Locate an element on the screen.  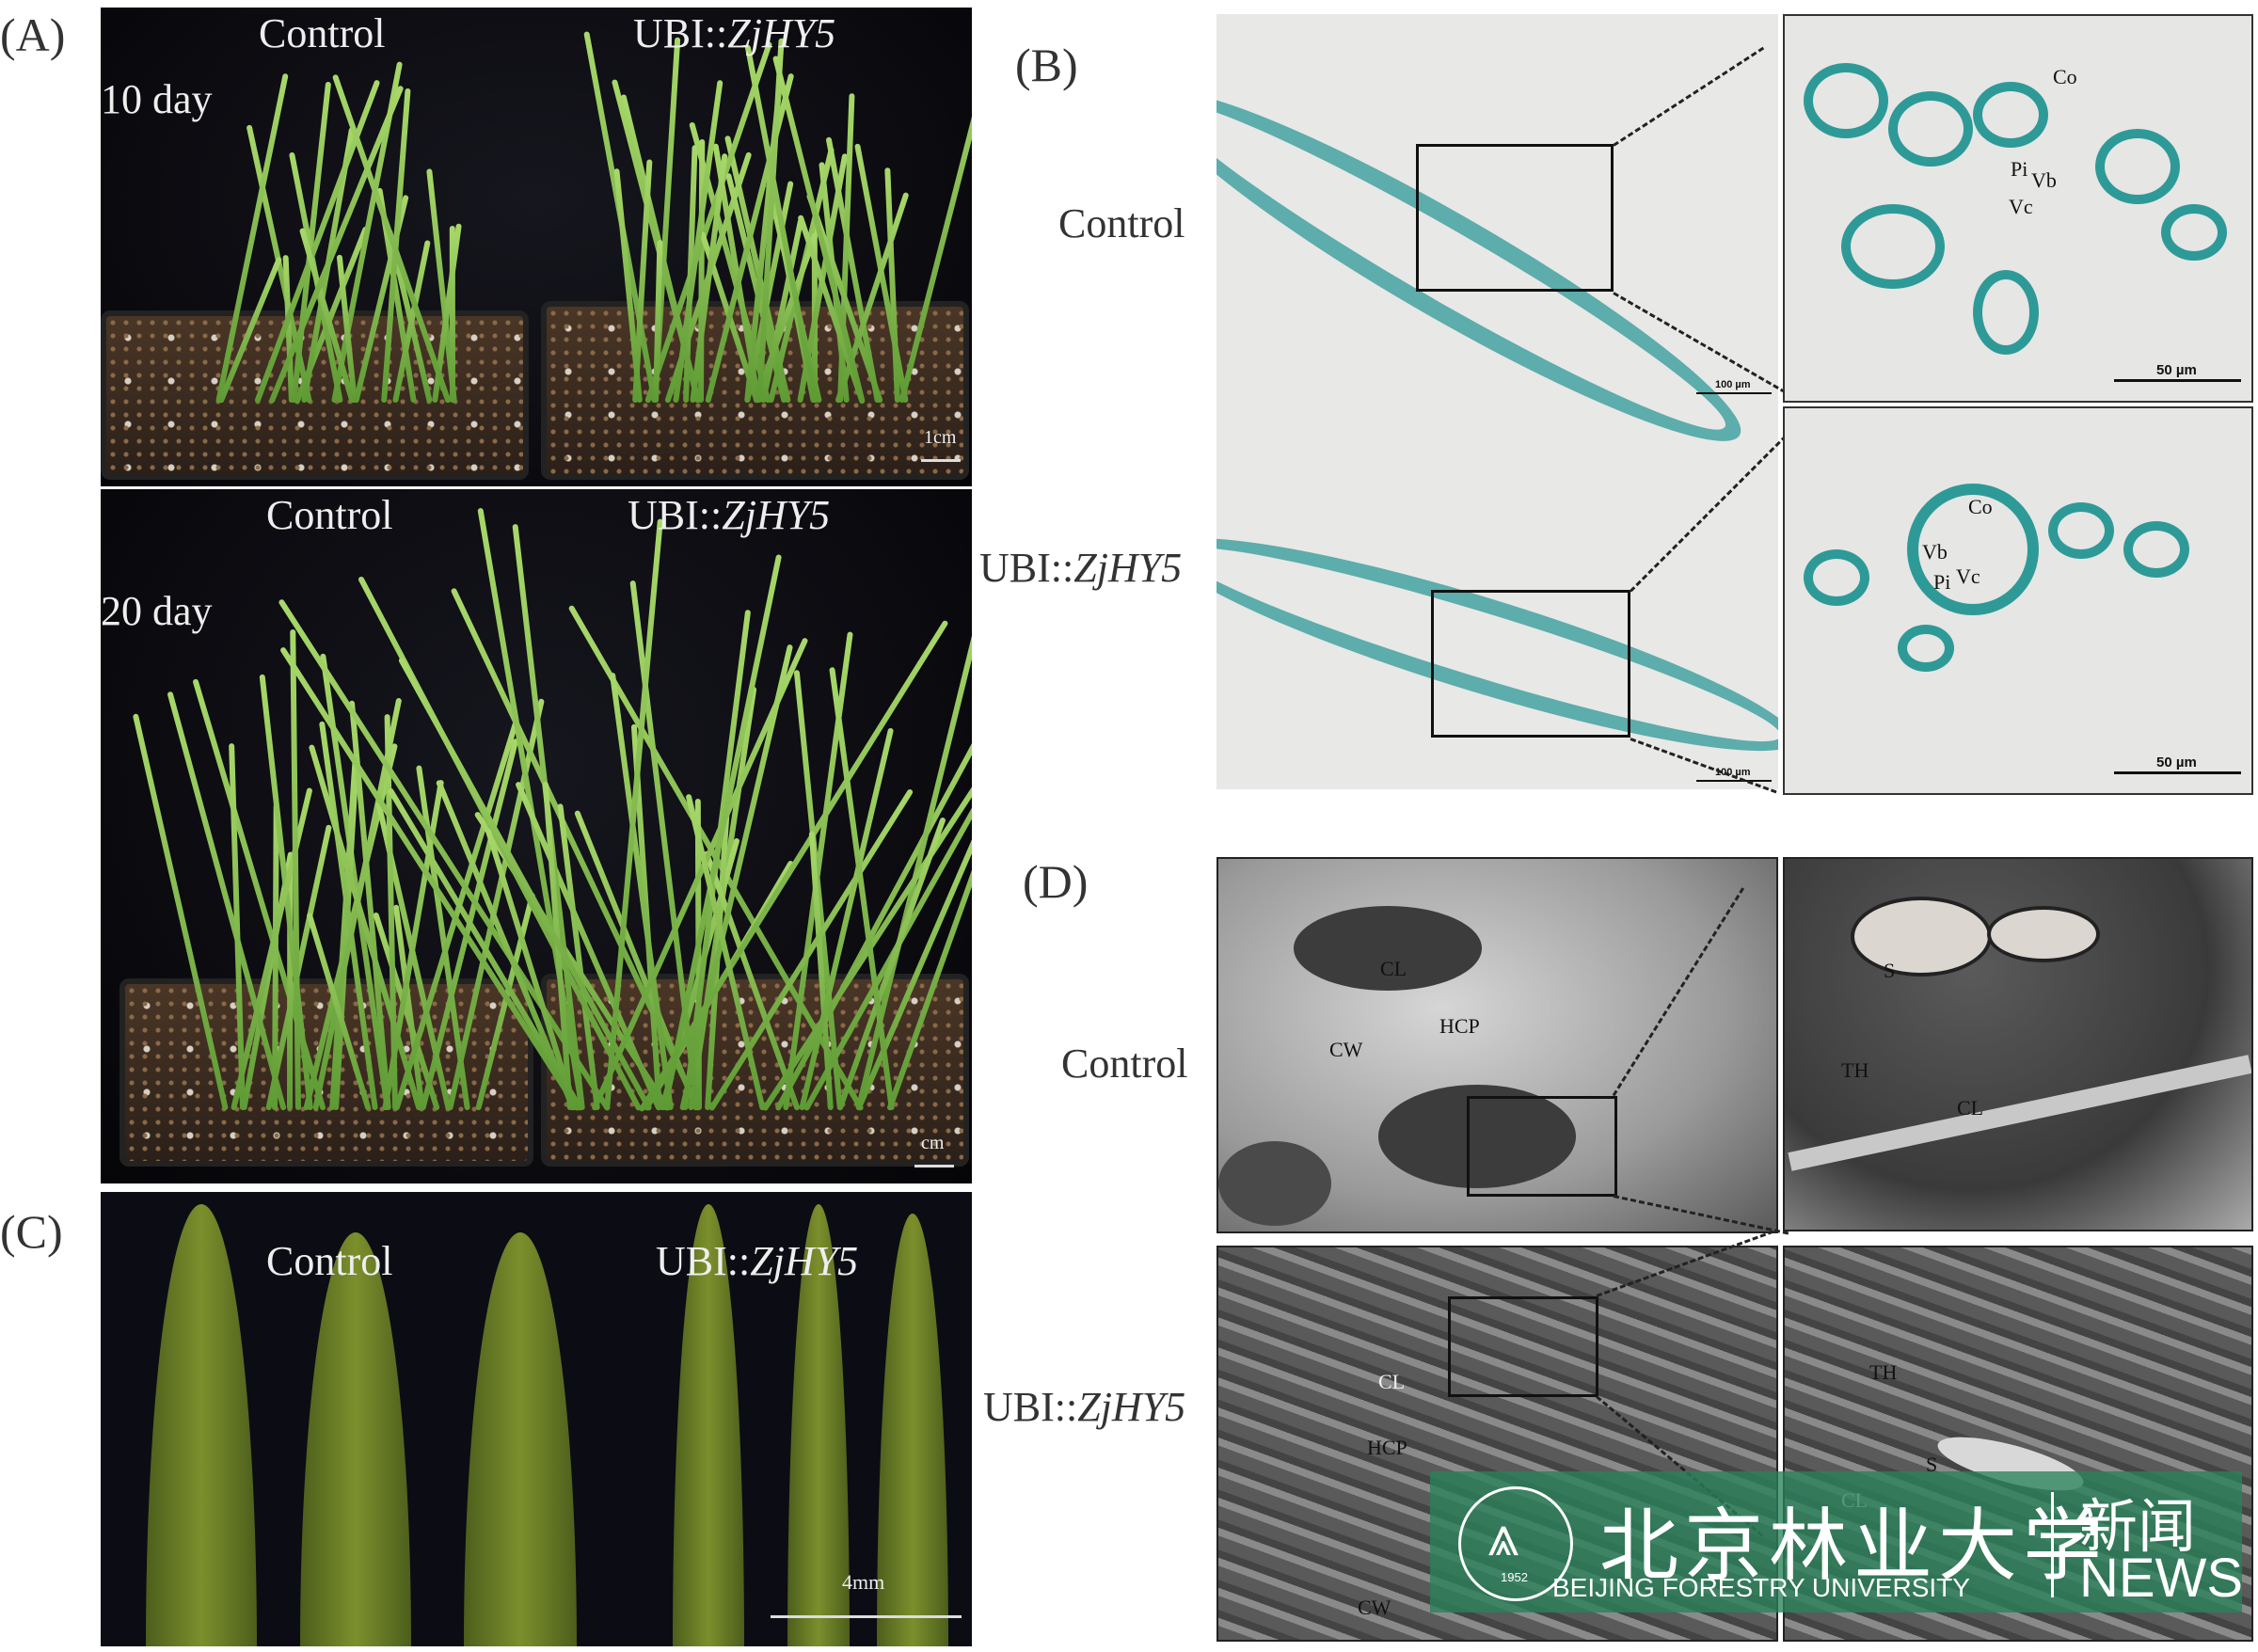
panel-label-a: (A) is located at coordinates (33, 34).